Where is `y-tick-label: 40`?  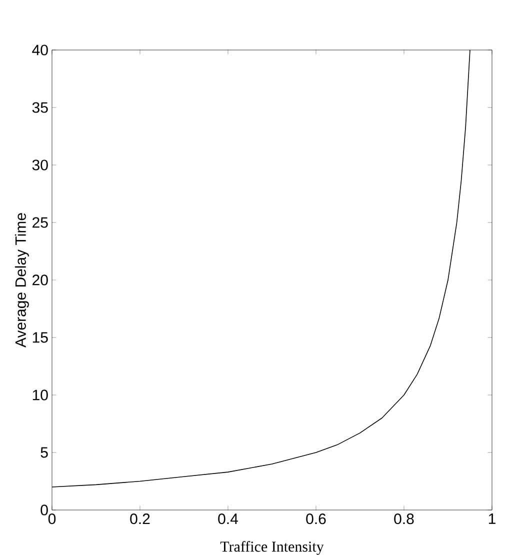 y-tick-label: 40 is located at coordinates (40, 50).